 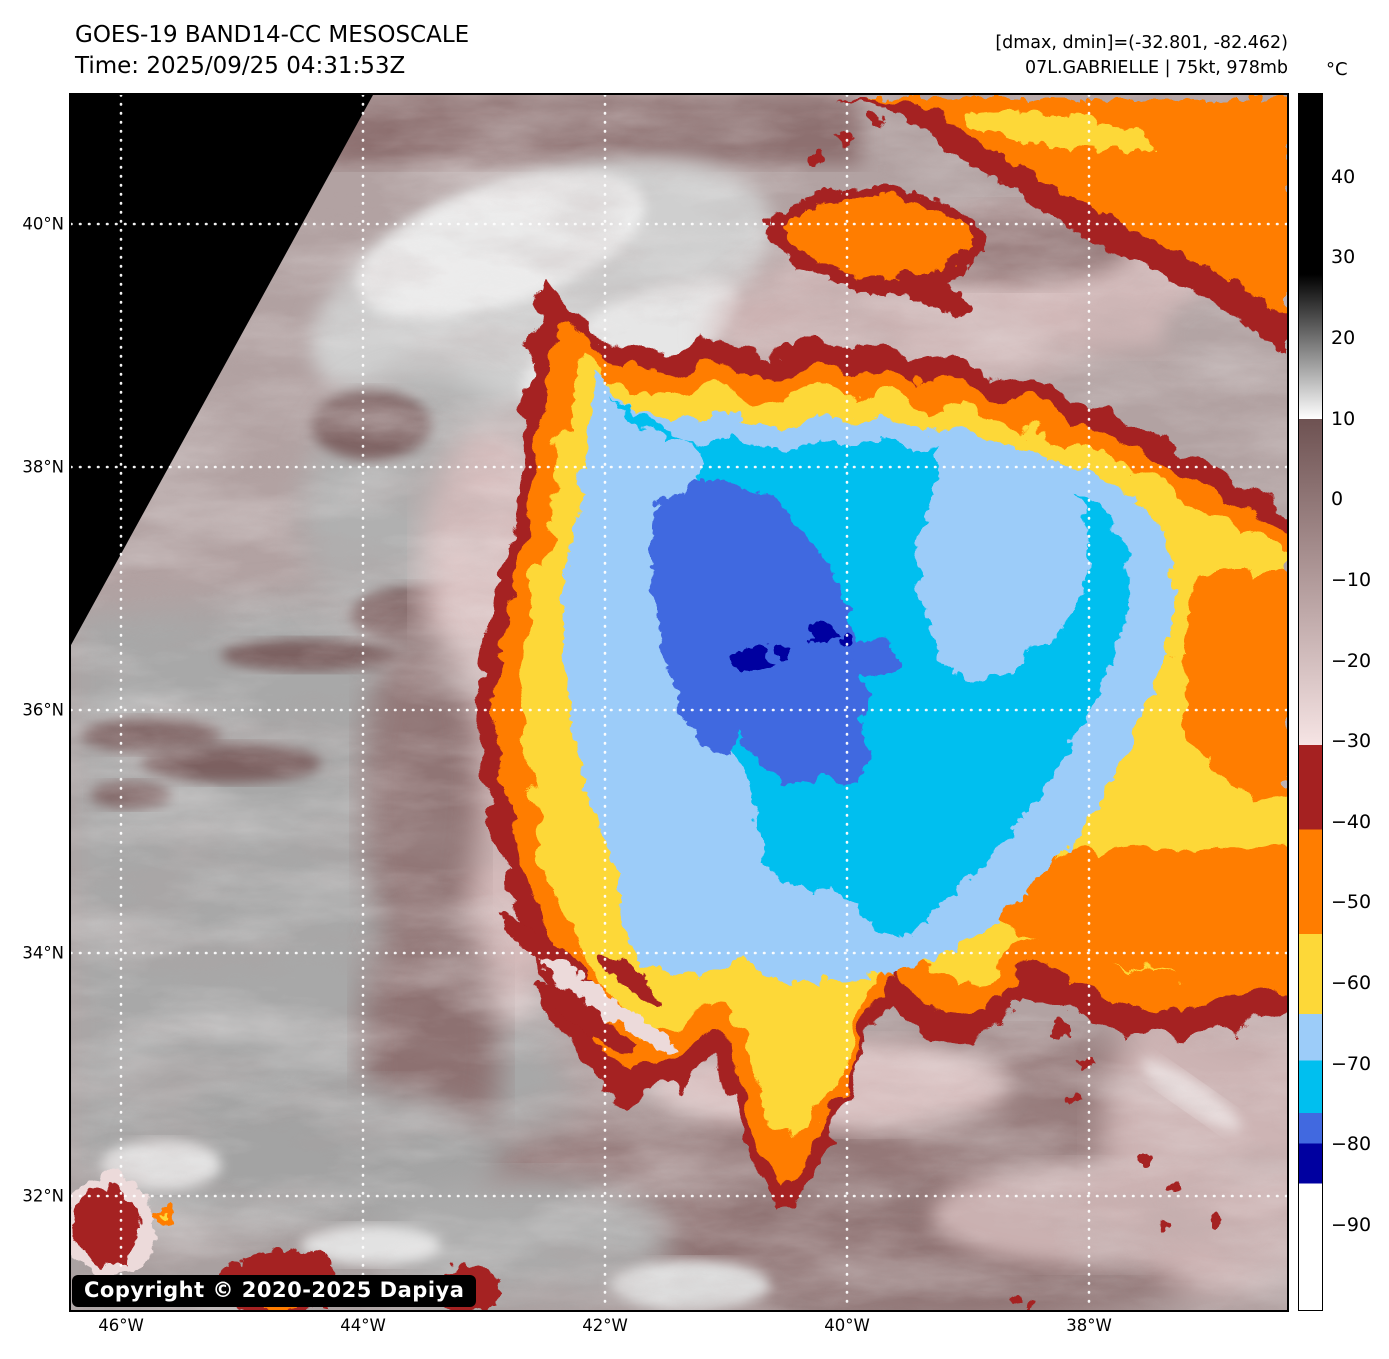 I want to click on colorbar-tick: −50, so click(x=1351, y=902).